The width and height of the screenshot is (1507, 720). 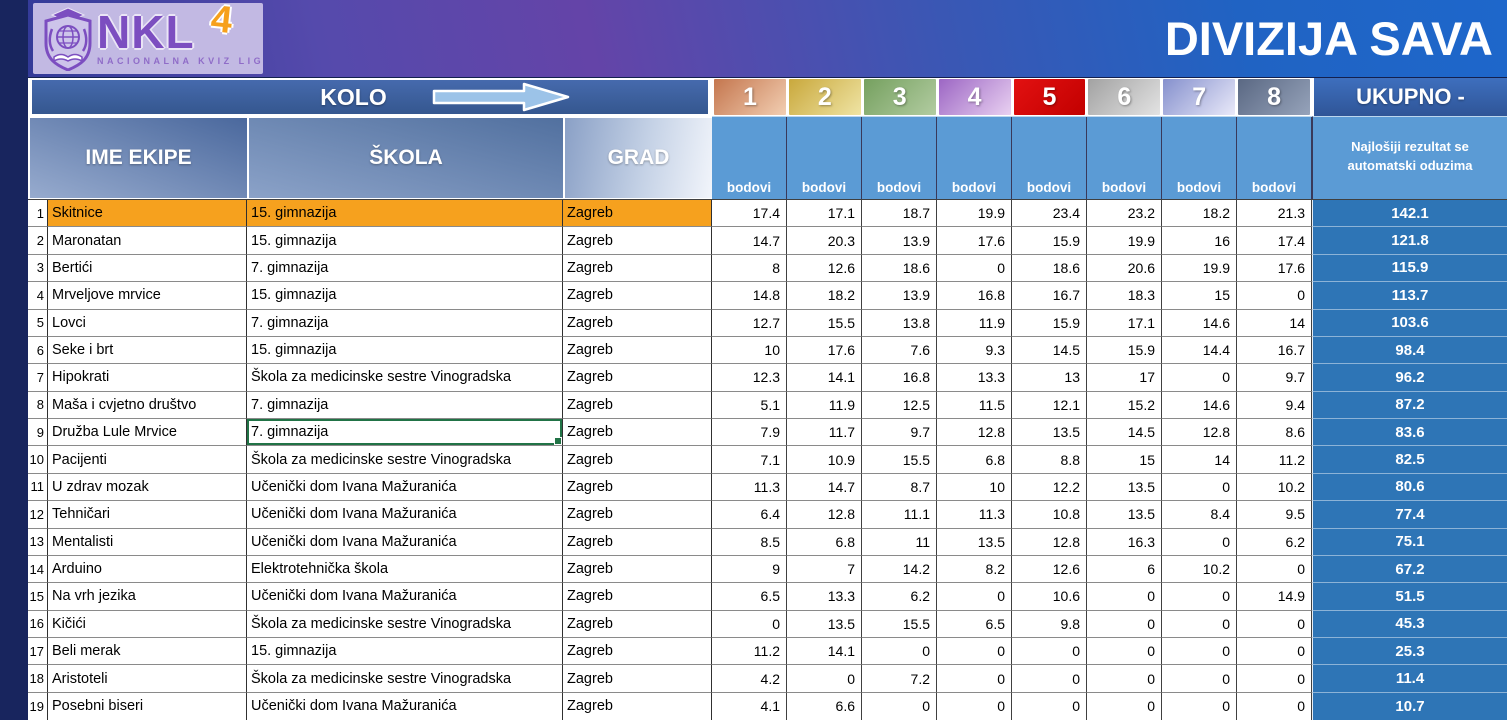 What do you see at coordinates (405, 652) in the screenshot?
I see `school-cell: 15. gimnazija` at bounding box center [405, 652].